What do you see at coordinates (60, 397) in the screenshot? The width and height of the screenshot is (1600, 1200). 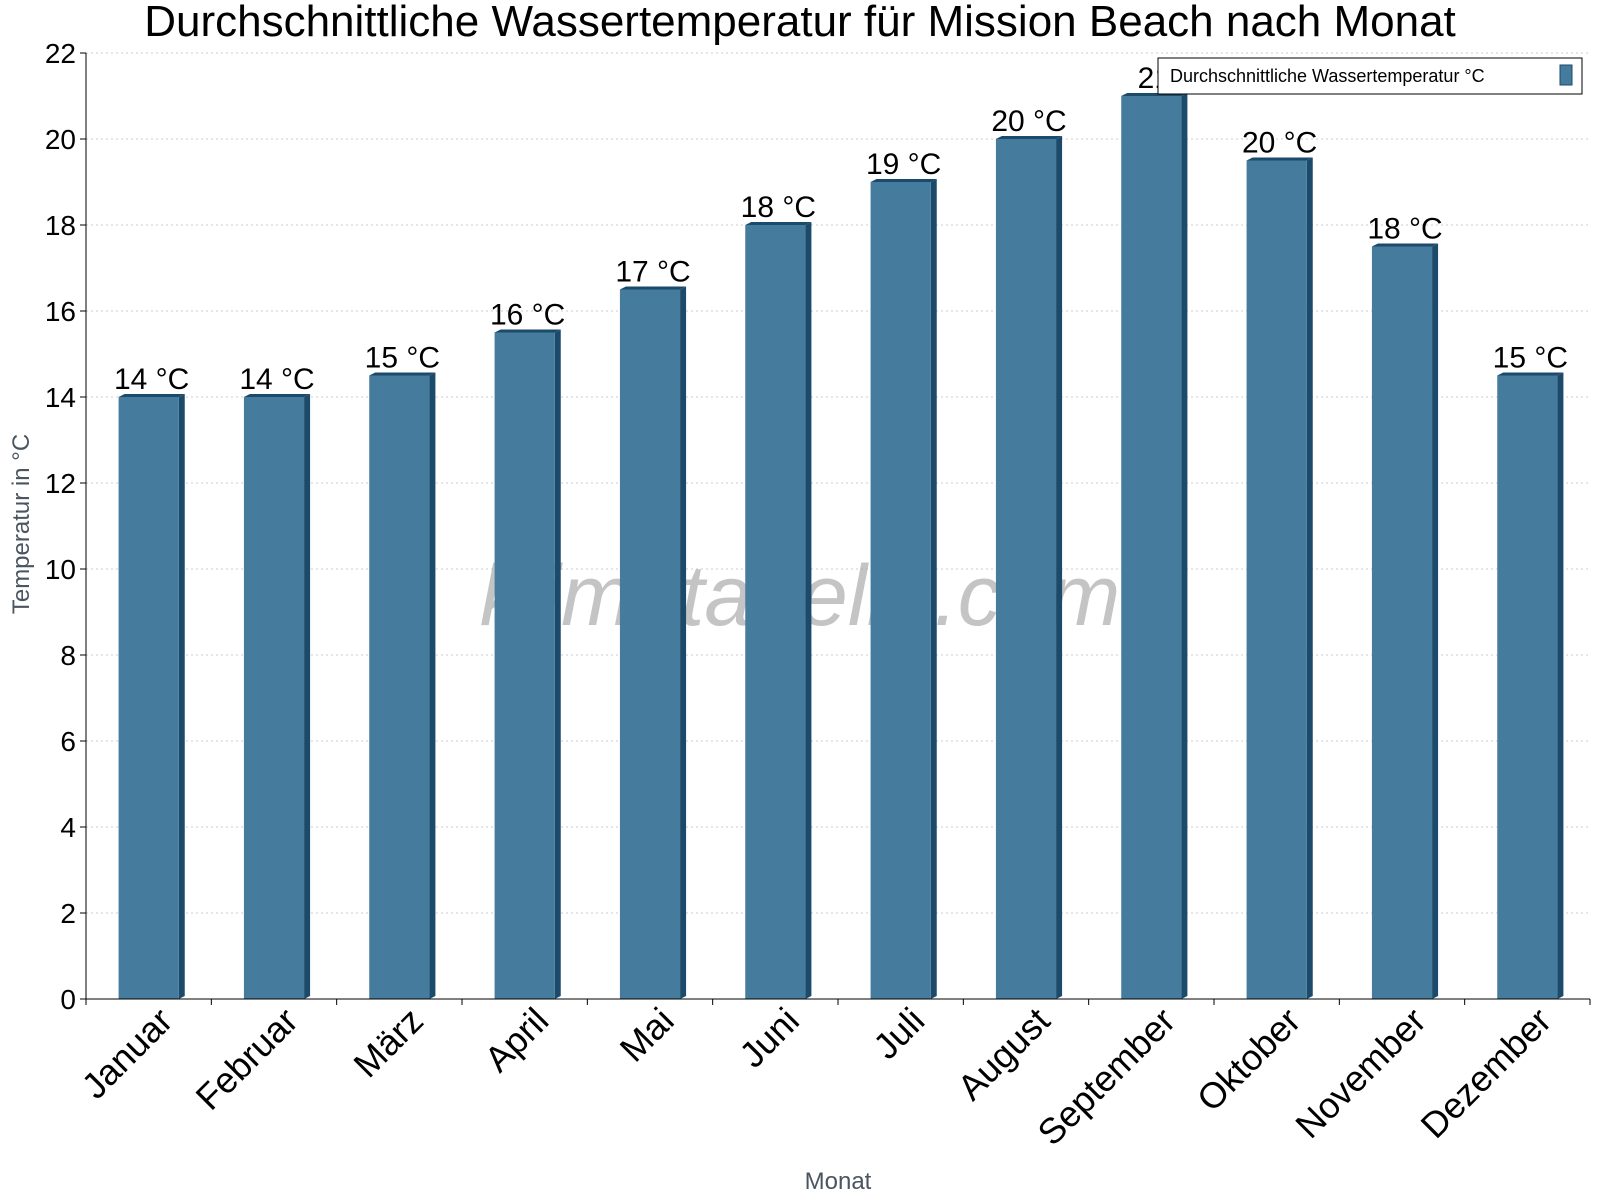 I see `y-tick-label: 14` at bounding box center [60, 397].